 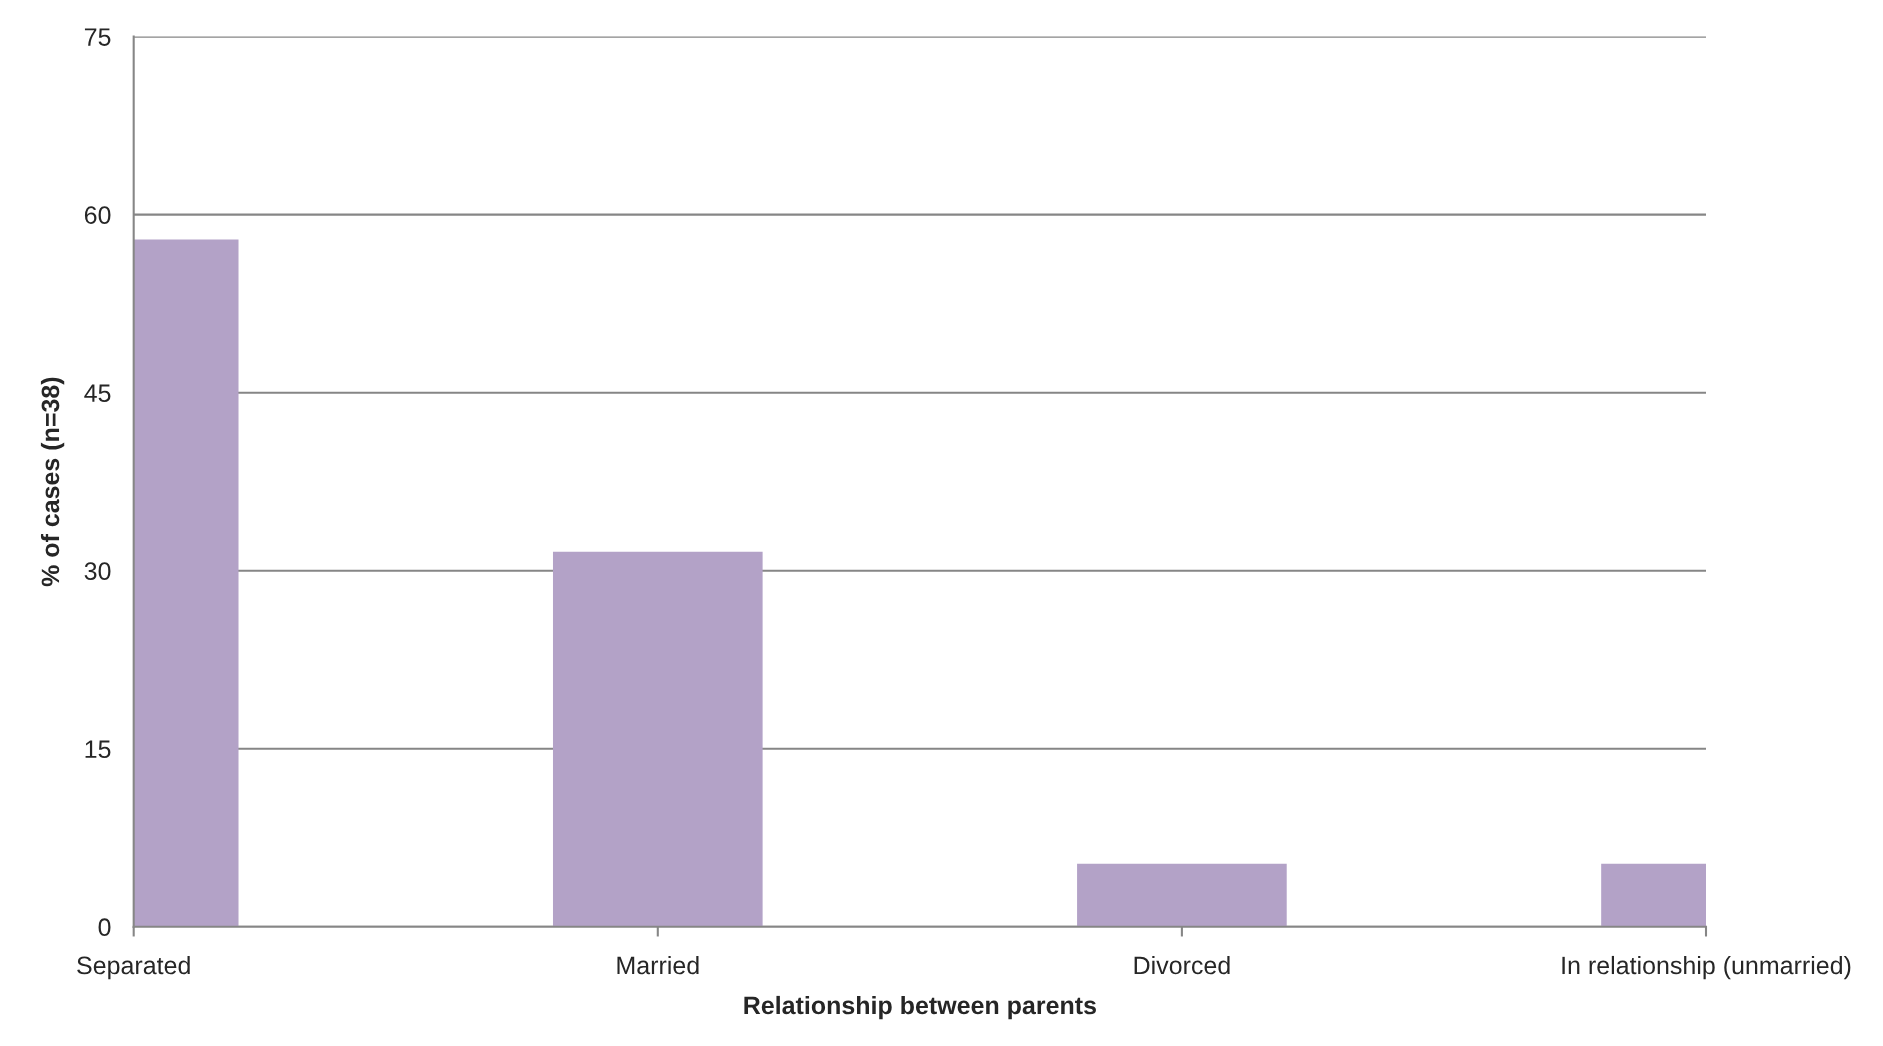 What do you see at coordinates (133, 967) in the screenshot?
I see `x-tick-label: Separated` at bounding box center [133, 967].